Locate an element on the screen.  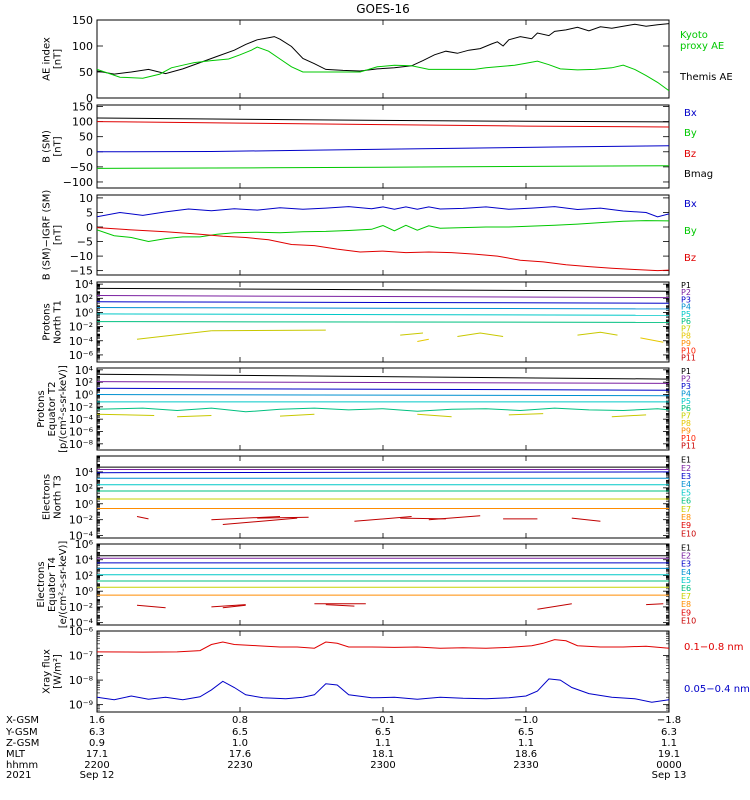
series-p1 is located at coordinates (383, 289).